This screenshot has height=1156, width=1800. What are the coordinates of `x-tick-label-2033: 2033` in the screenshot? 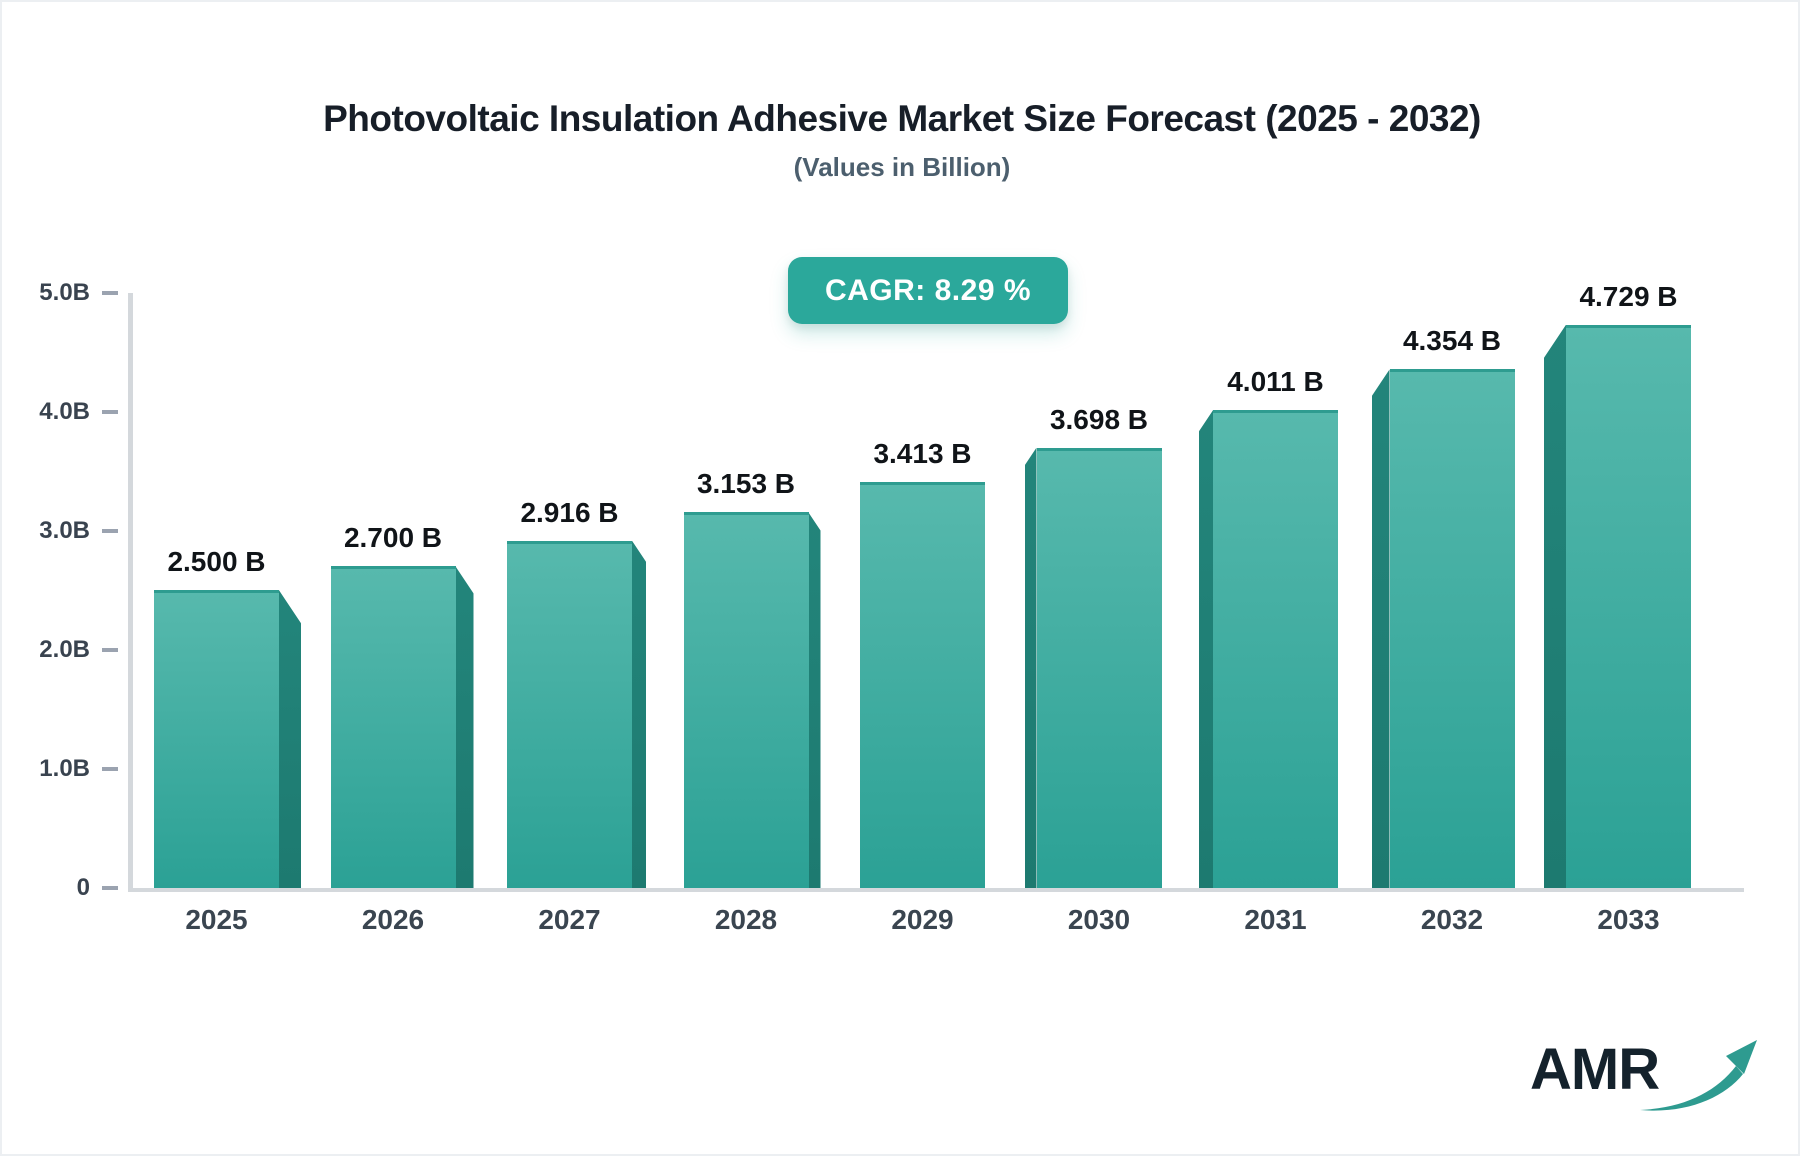 It's located at (1628, 919).